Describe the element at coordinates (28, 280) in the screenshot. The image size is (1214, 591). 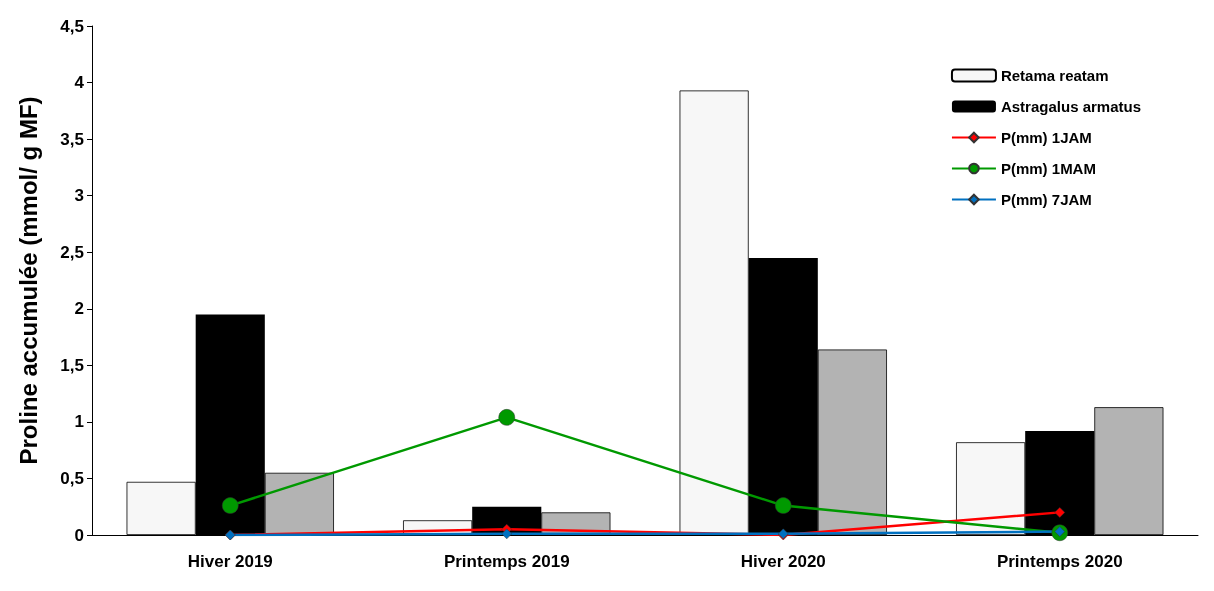
I see `y-axis-title: Proline accumulée (mmol/ g MF)` at that location.